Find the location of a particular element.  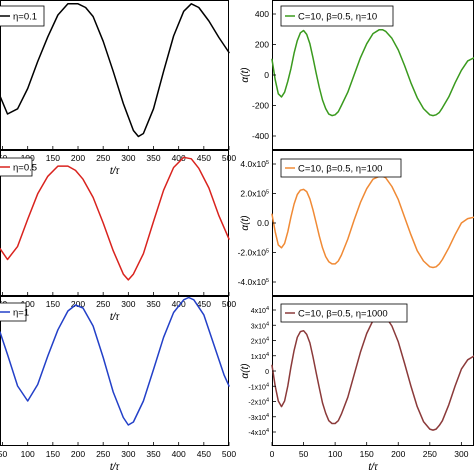

y-tick-label: -1x104 is located at coordinates (258, 386).